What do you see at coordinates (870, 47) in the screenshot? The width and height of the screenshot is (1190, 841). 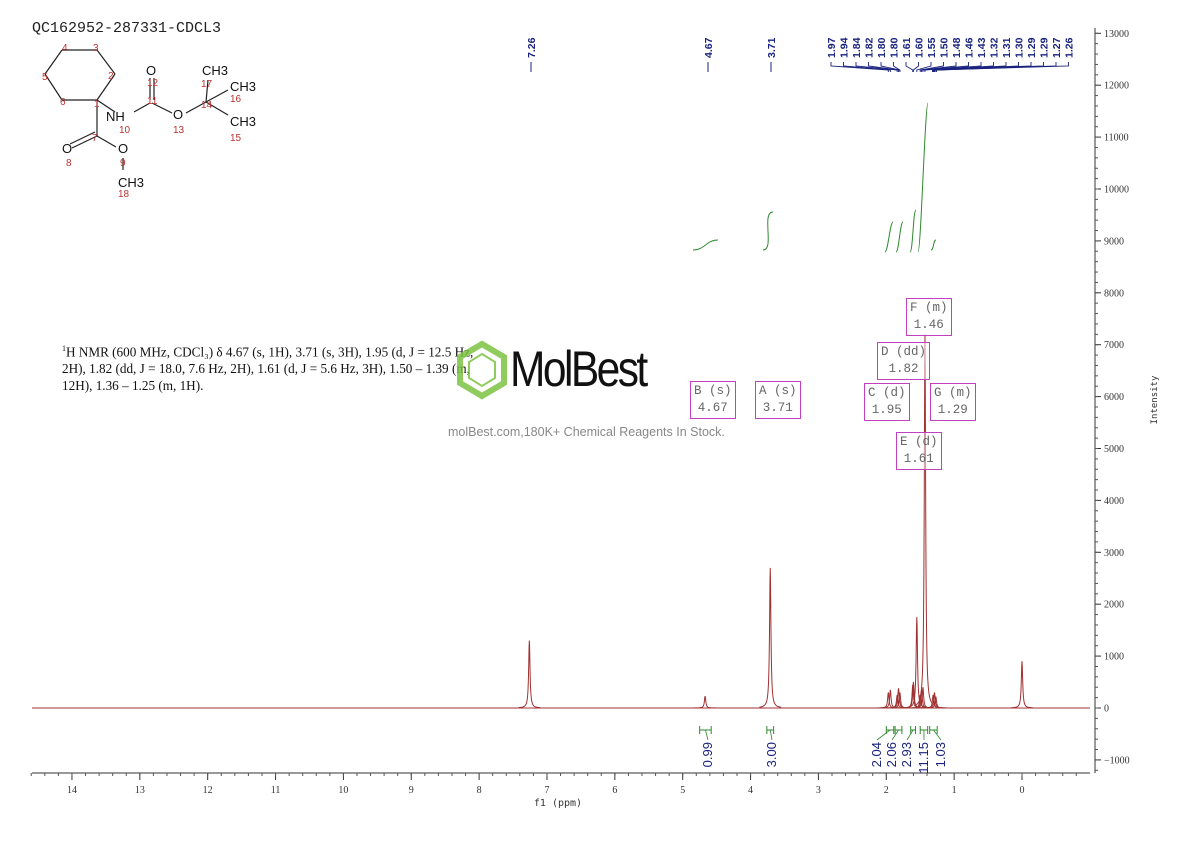 I see `peak-label: 1.82` at bounding box center [870, 47].